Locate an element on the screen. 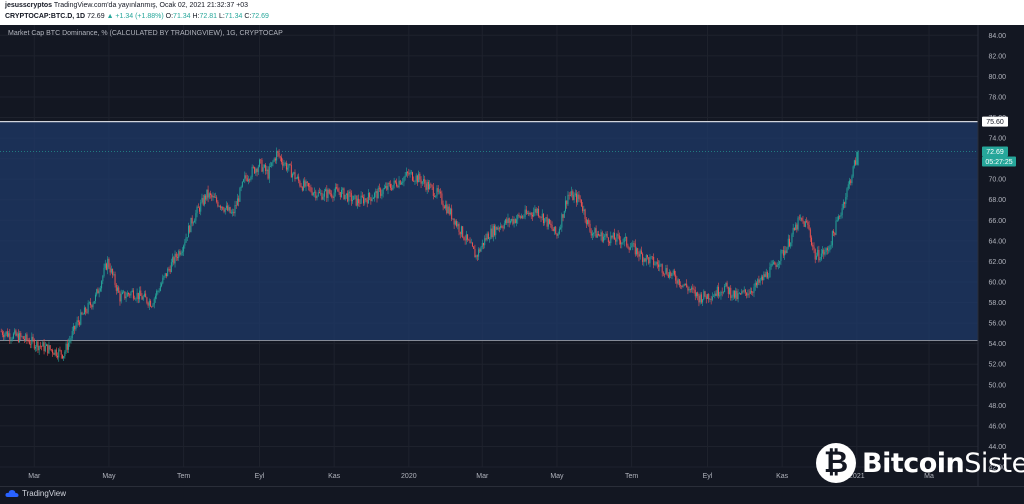 This screenshot has width=1024, height=504. price-tick-label: 84.00 is located at coordinates (997, 36).